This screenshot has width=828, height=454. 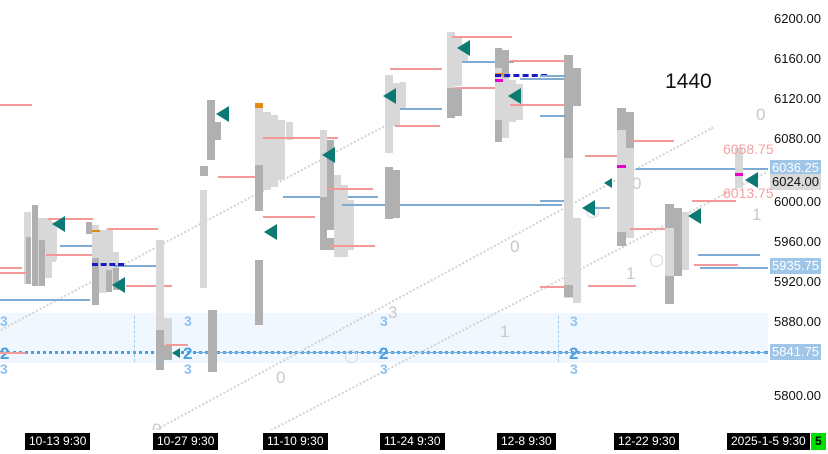 I want to click on x-tick-label: 2025-1-5 9:30, so click(x=768, y=441).